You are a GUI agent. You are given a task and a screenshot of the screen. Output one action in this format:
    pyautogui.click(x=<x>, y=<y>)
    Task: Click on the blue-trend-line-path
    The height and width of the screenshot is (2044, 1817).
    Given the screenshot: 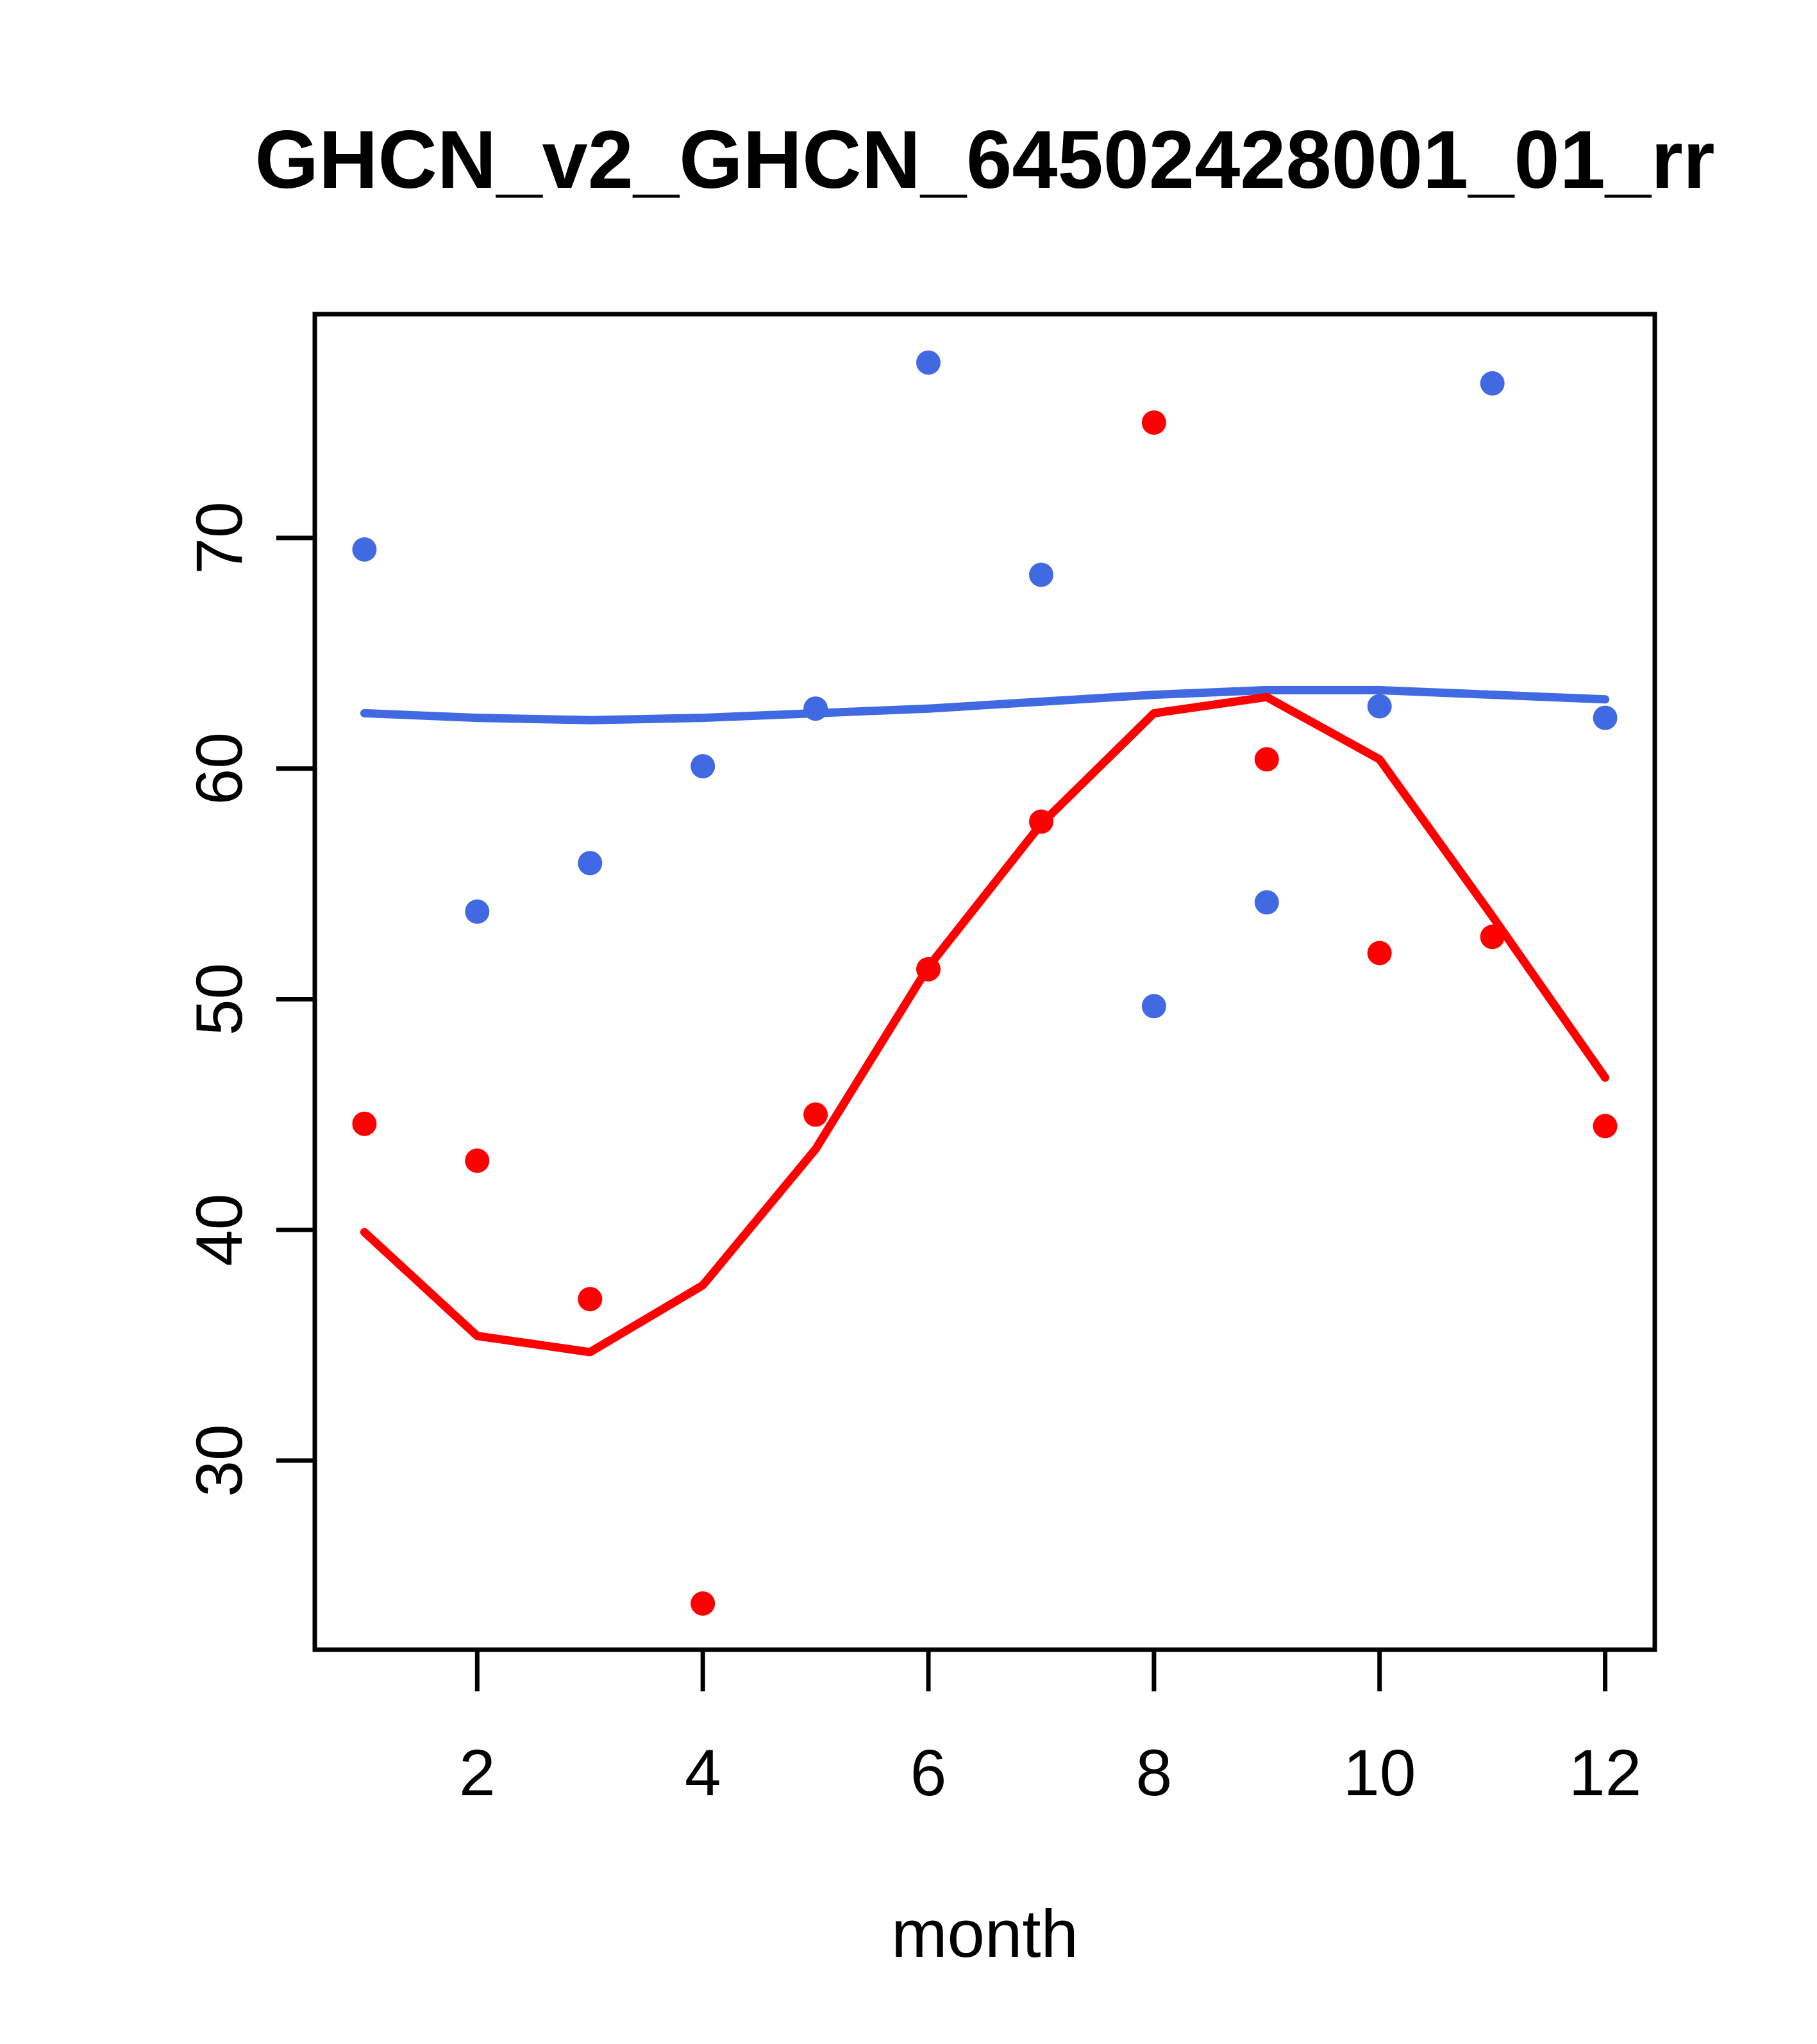 What is the action you would take?
    pyautogui.click(x=985, y=705)
    